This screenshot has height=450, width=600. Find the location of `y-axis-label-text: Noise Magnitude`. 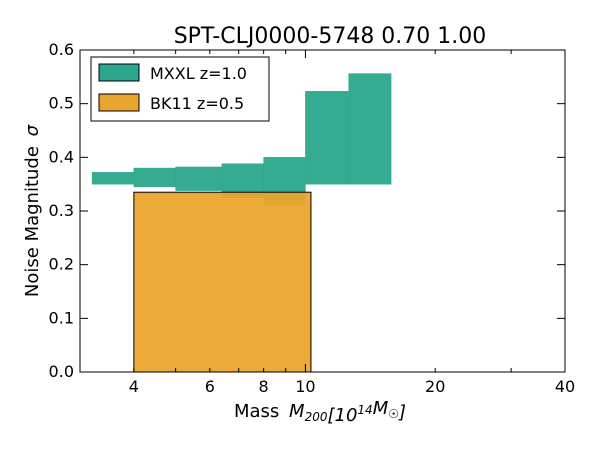

y-axis-label-text: Noise Magnitude is located at coordinates (32, 221).